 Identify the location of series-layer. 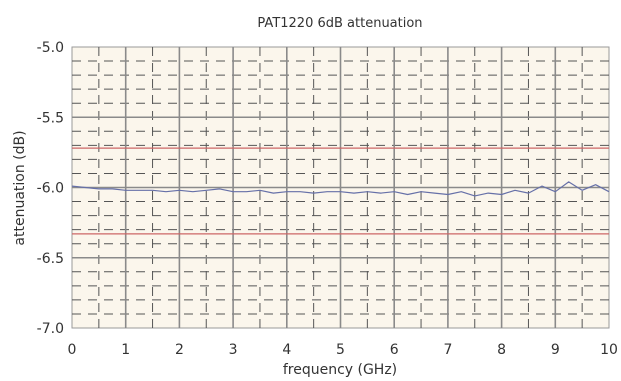
(340, 189).